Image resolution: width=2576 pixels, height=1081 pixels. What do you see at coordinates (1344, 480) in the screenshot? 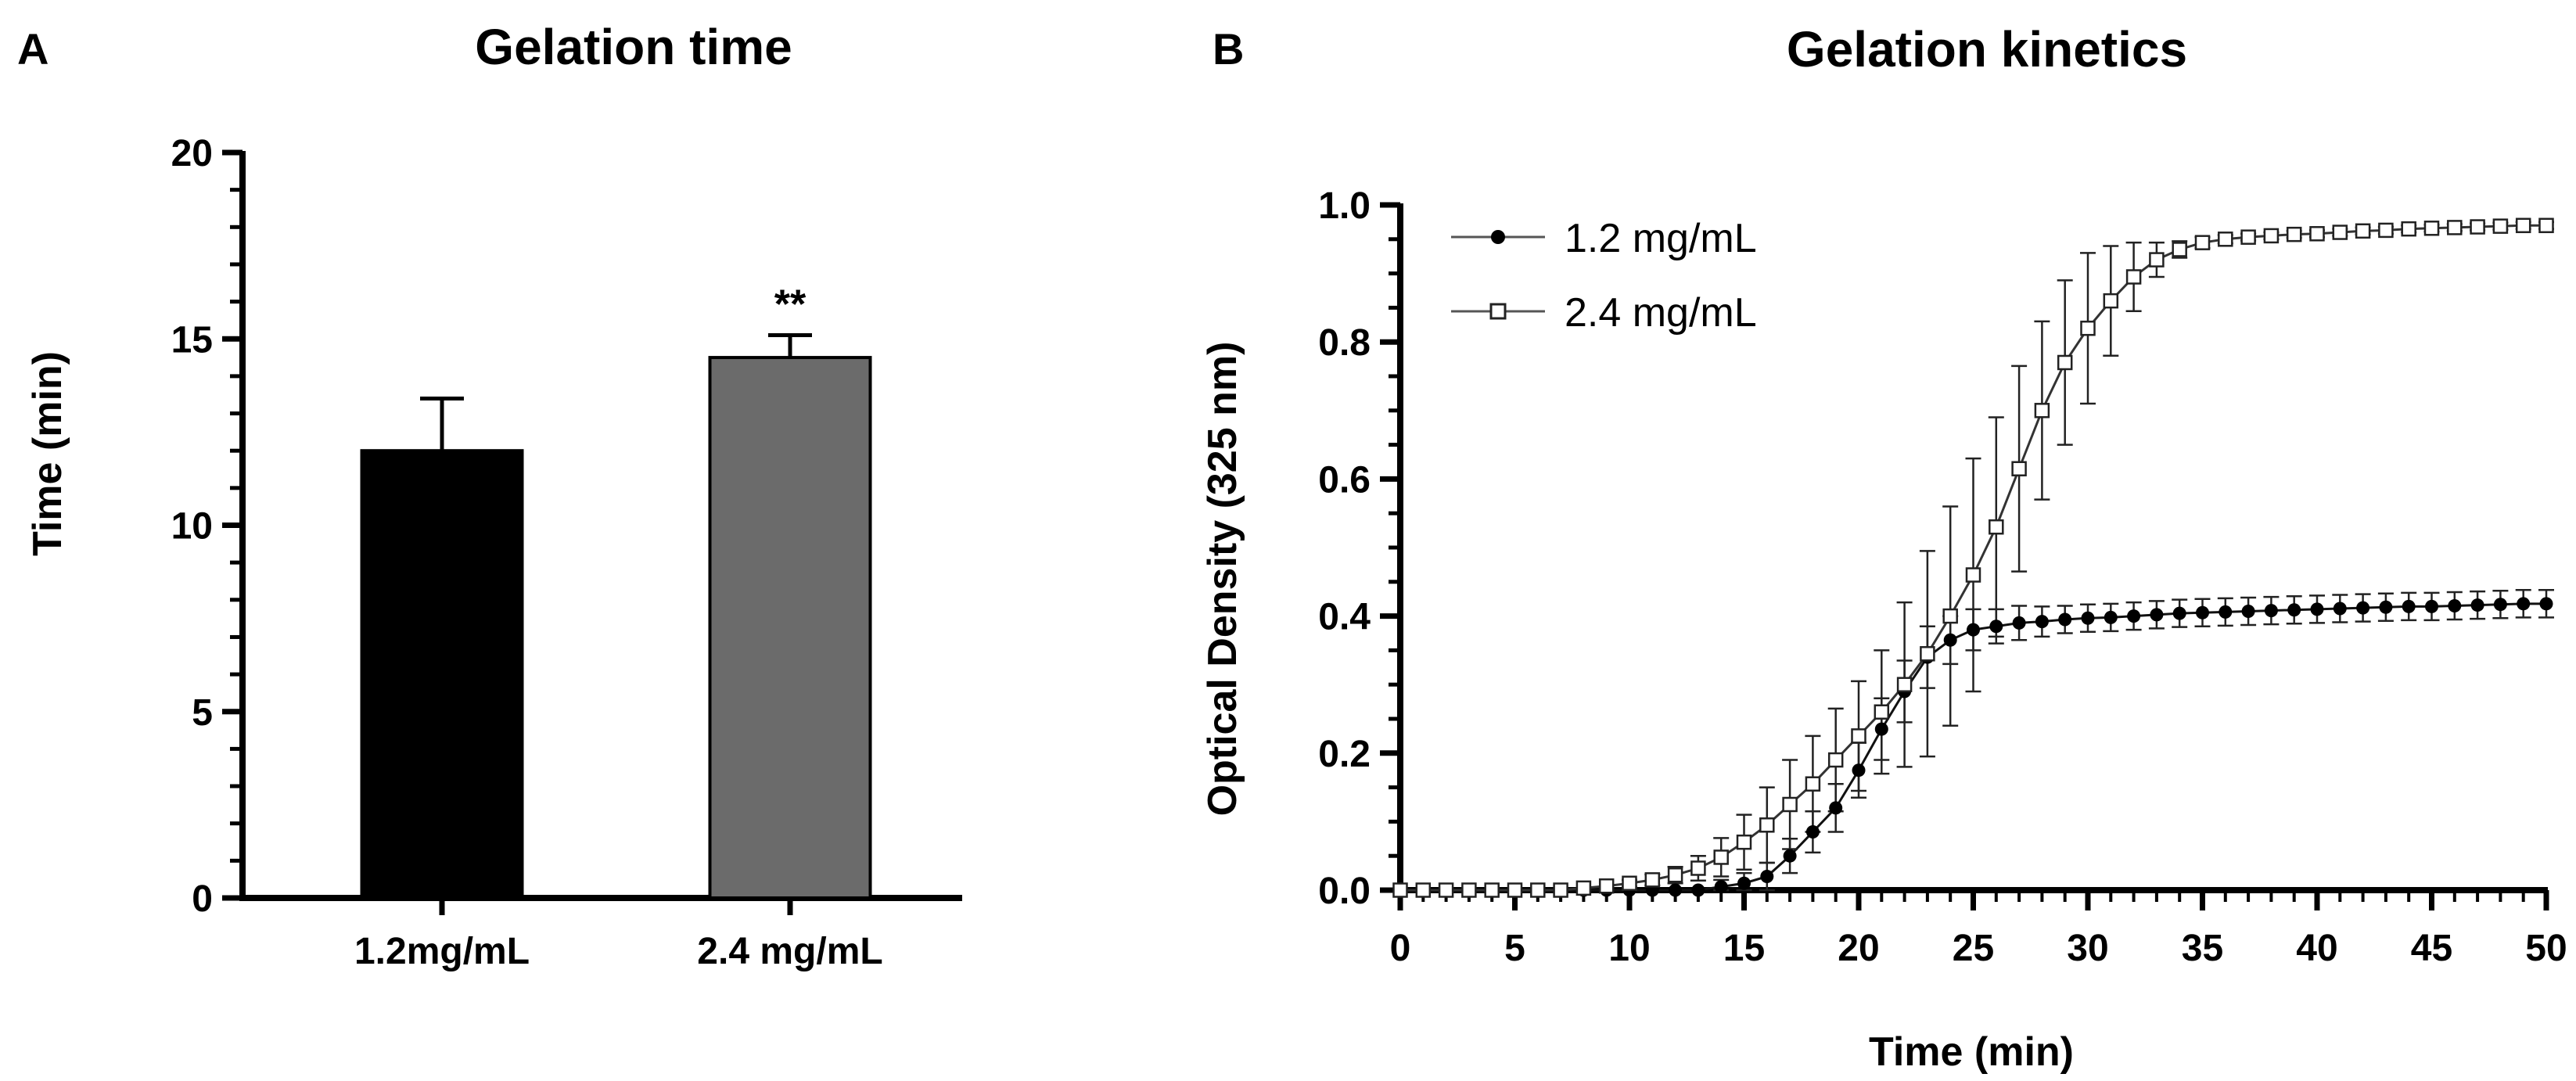
I see `y-tick-label: 0.6` at bounding box center [1344, 480].